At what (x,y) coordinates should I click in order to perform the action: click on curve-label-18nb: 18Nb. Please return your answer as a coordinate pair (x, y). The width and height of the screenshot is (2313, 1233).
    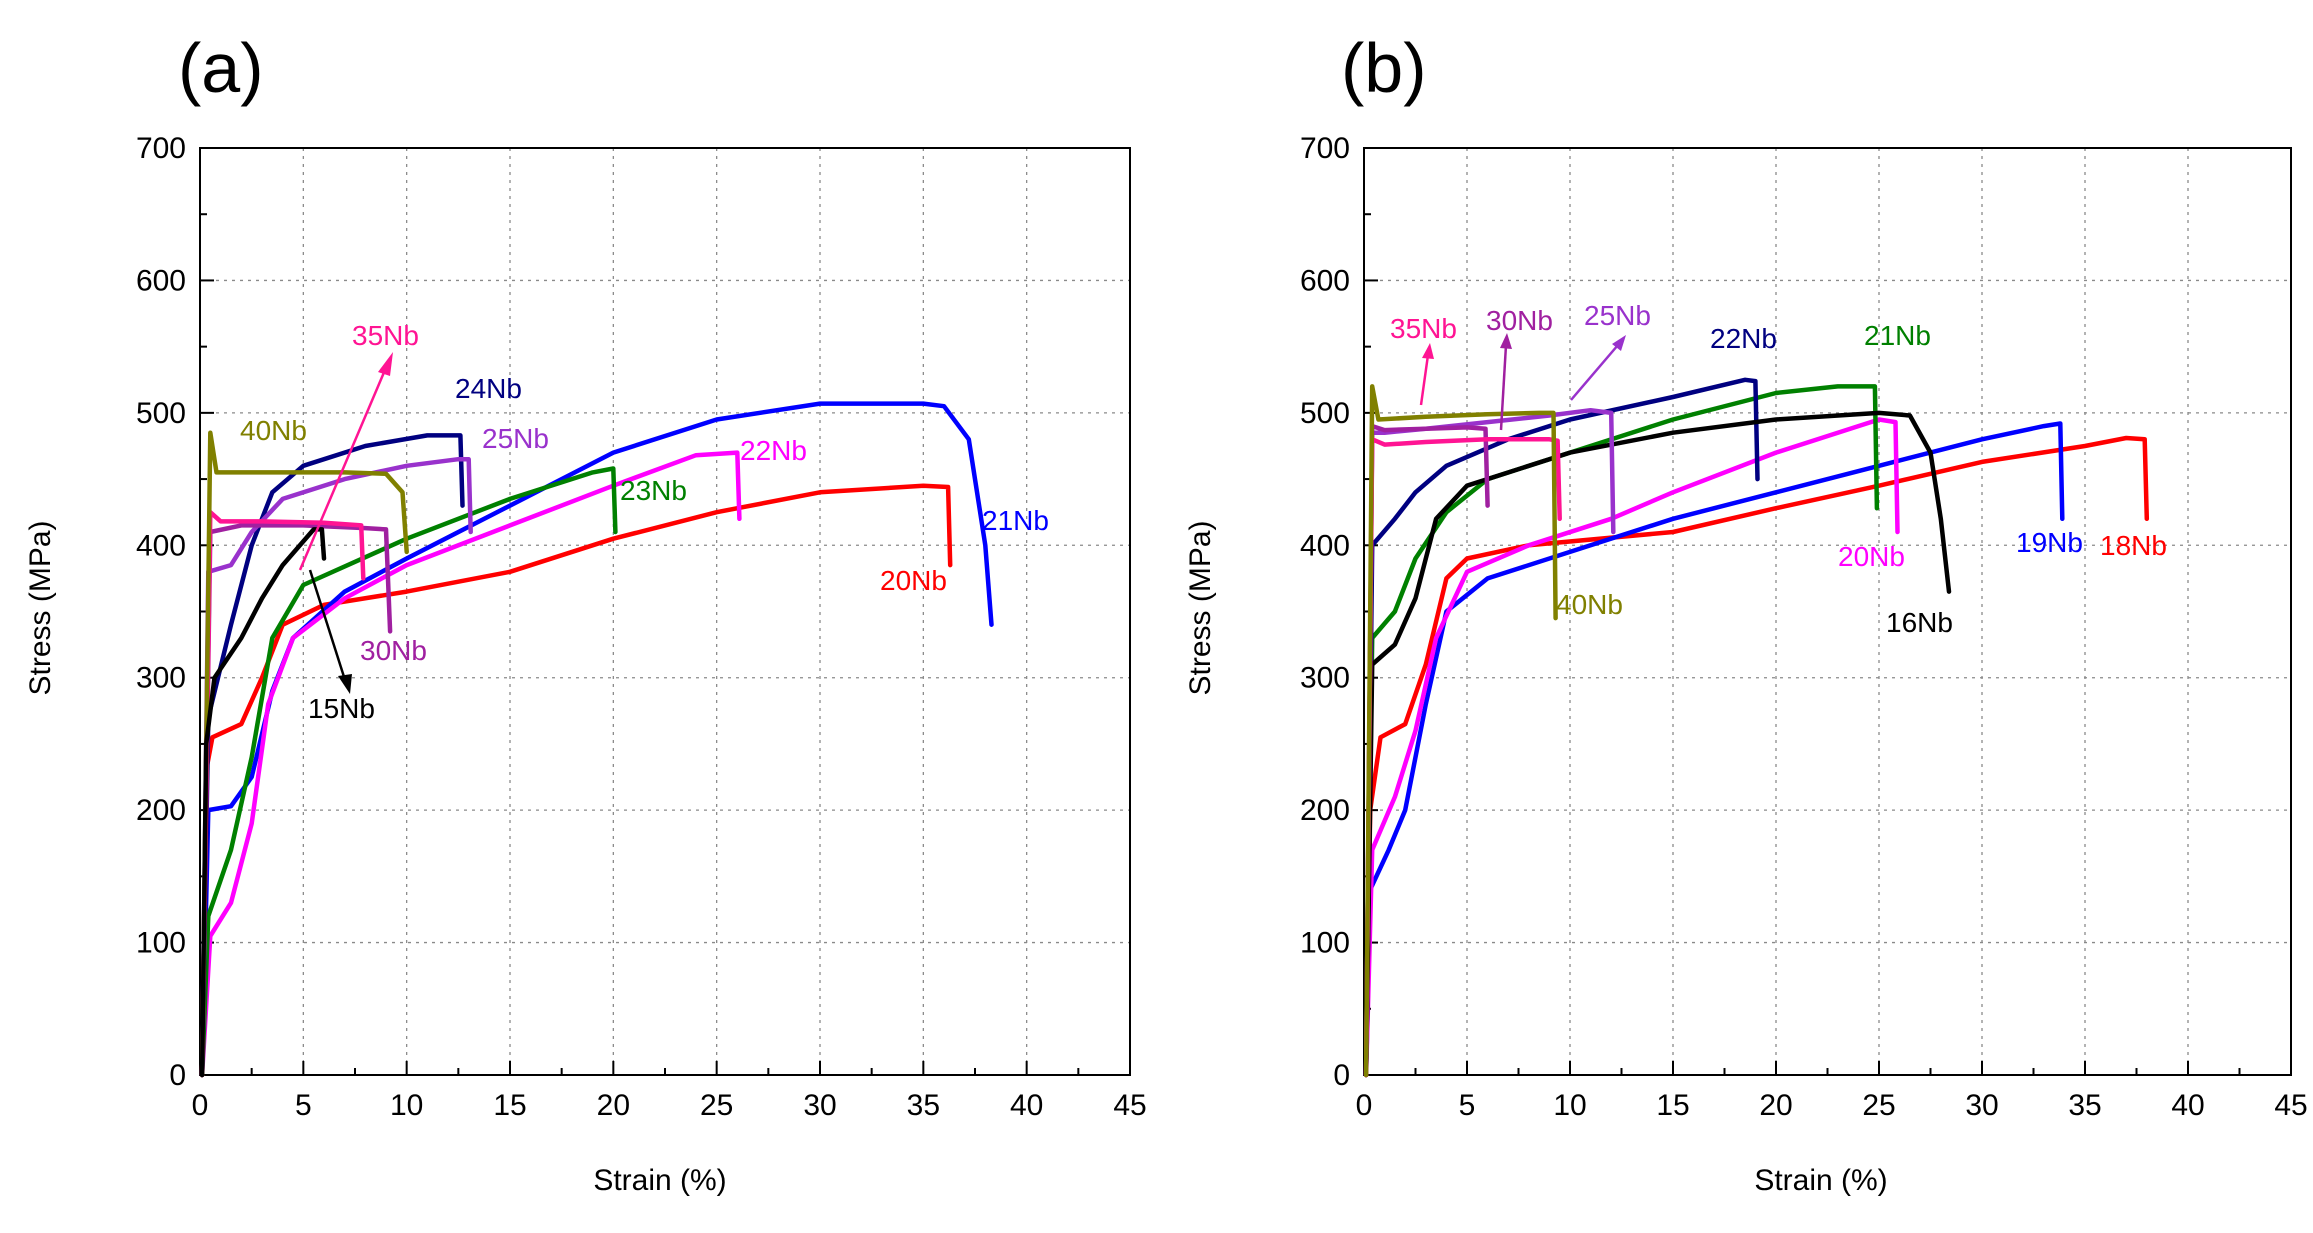
    Looking at the image, I should click on (2133, 545).